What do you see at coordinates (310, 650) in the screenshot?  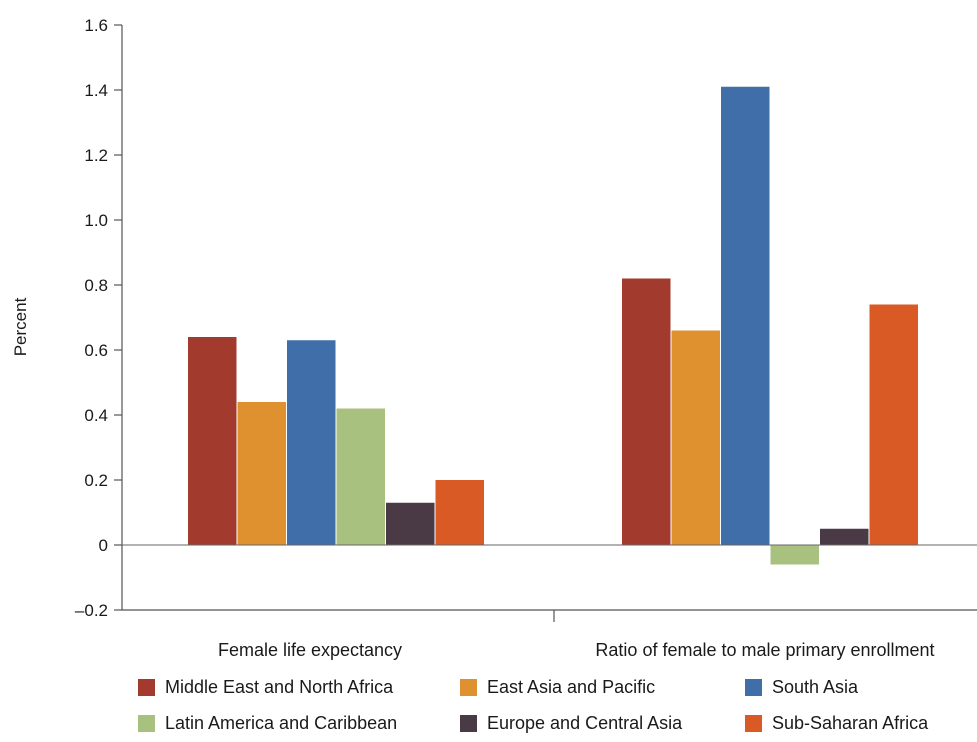 I see `x-category-label: Female life expectancy` at bounding box center [310, 650].